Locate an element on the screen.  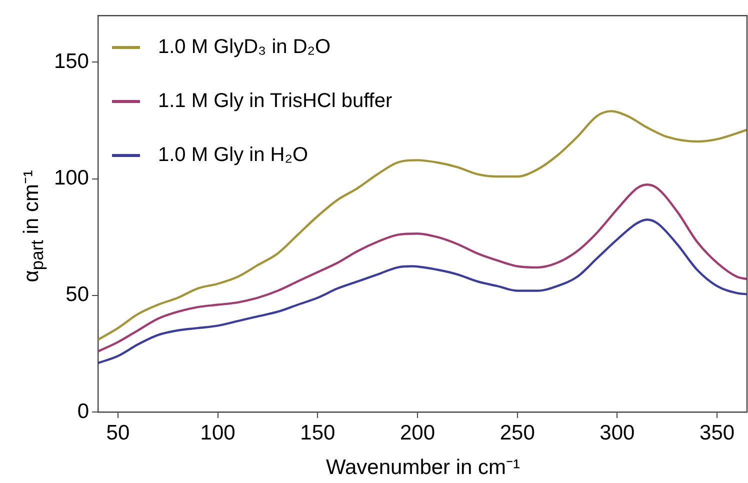
x-axis-title: Wavenumber in cm⁻¹ is located at coordinates (423, 467).